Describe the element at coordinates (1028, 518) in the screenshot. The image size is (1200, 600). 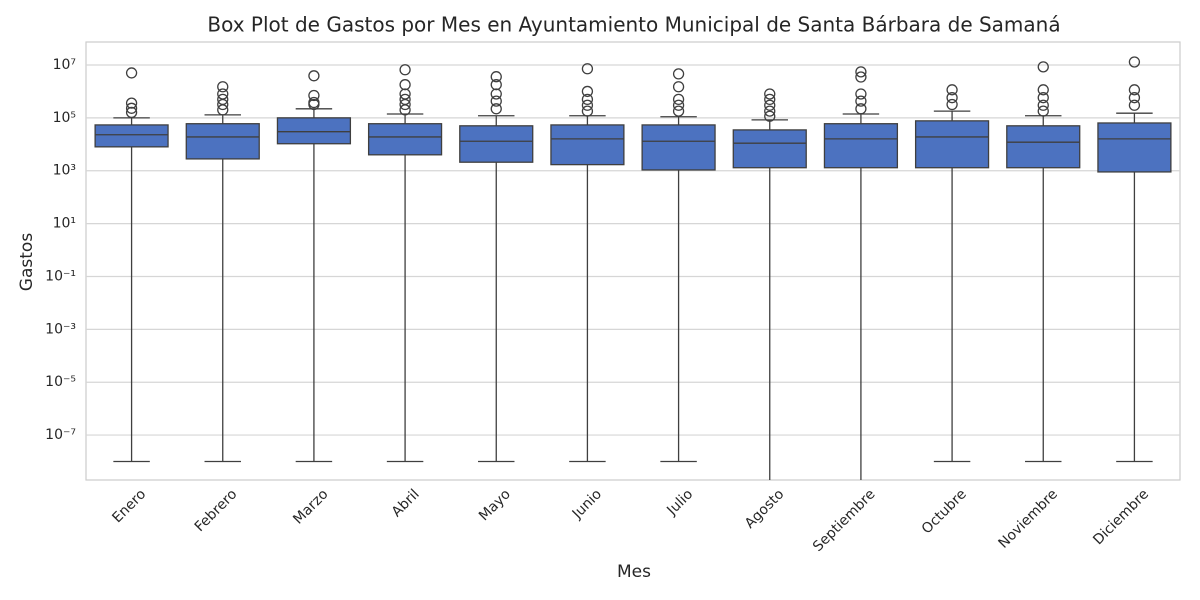
I see `x-tick-label: Noviembre` at that location.